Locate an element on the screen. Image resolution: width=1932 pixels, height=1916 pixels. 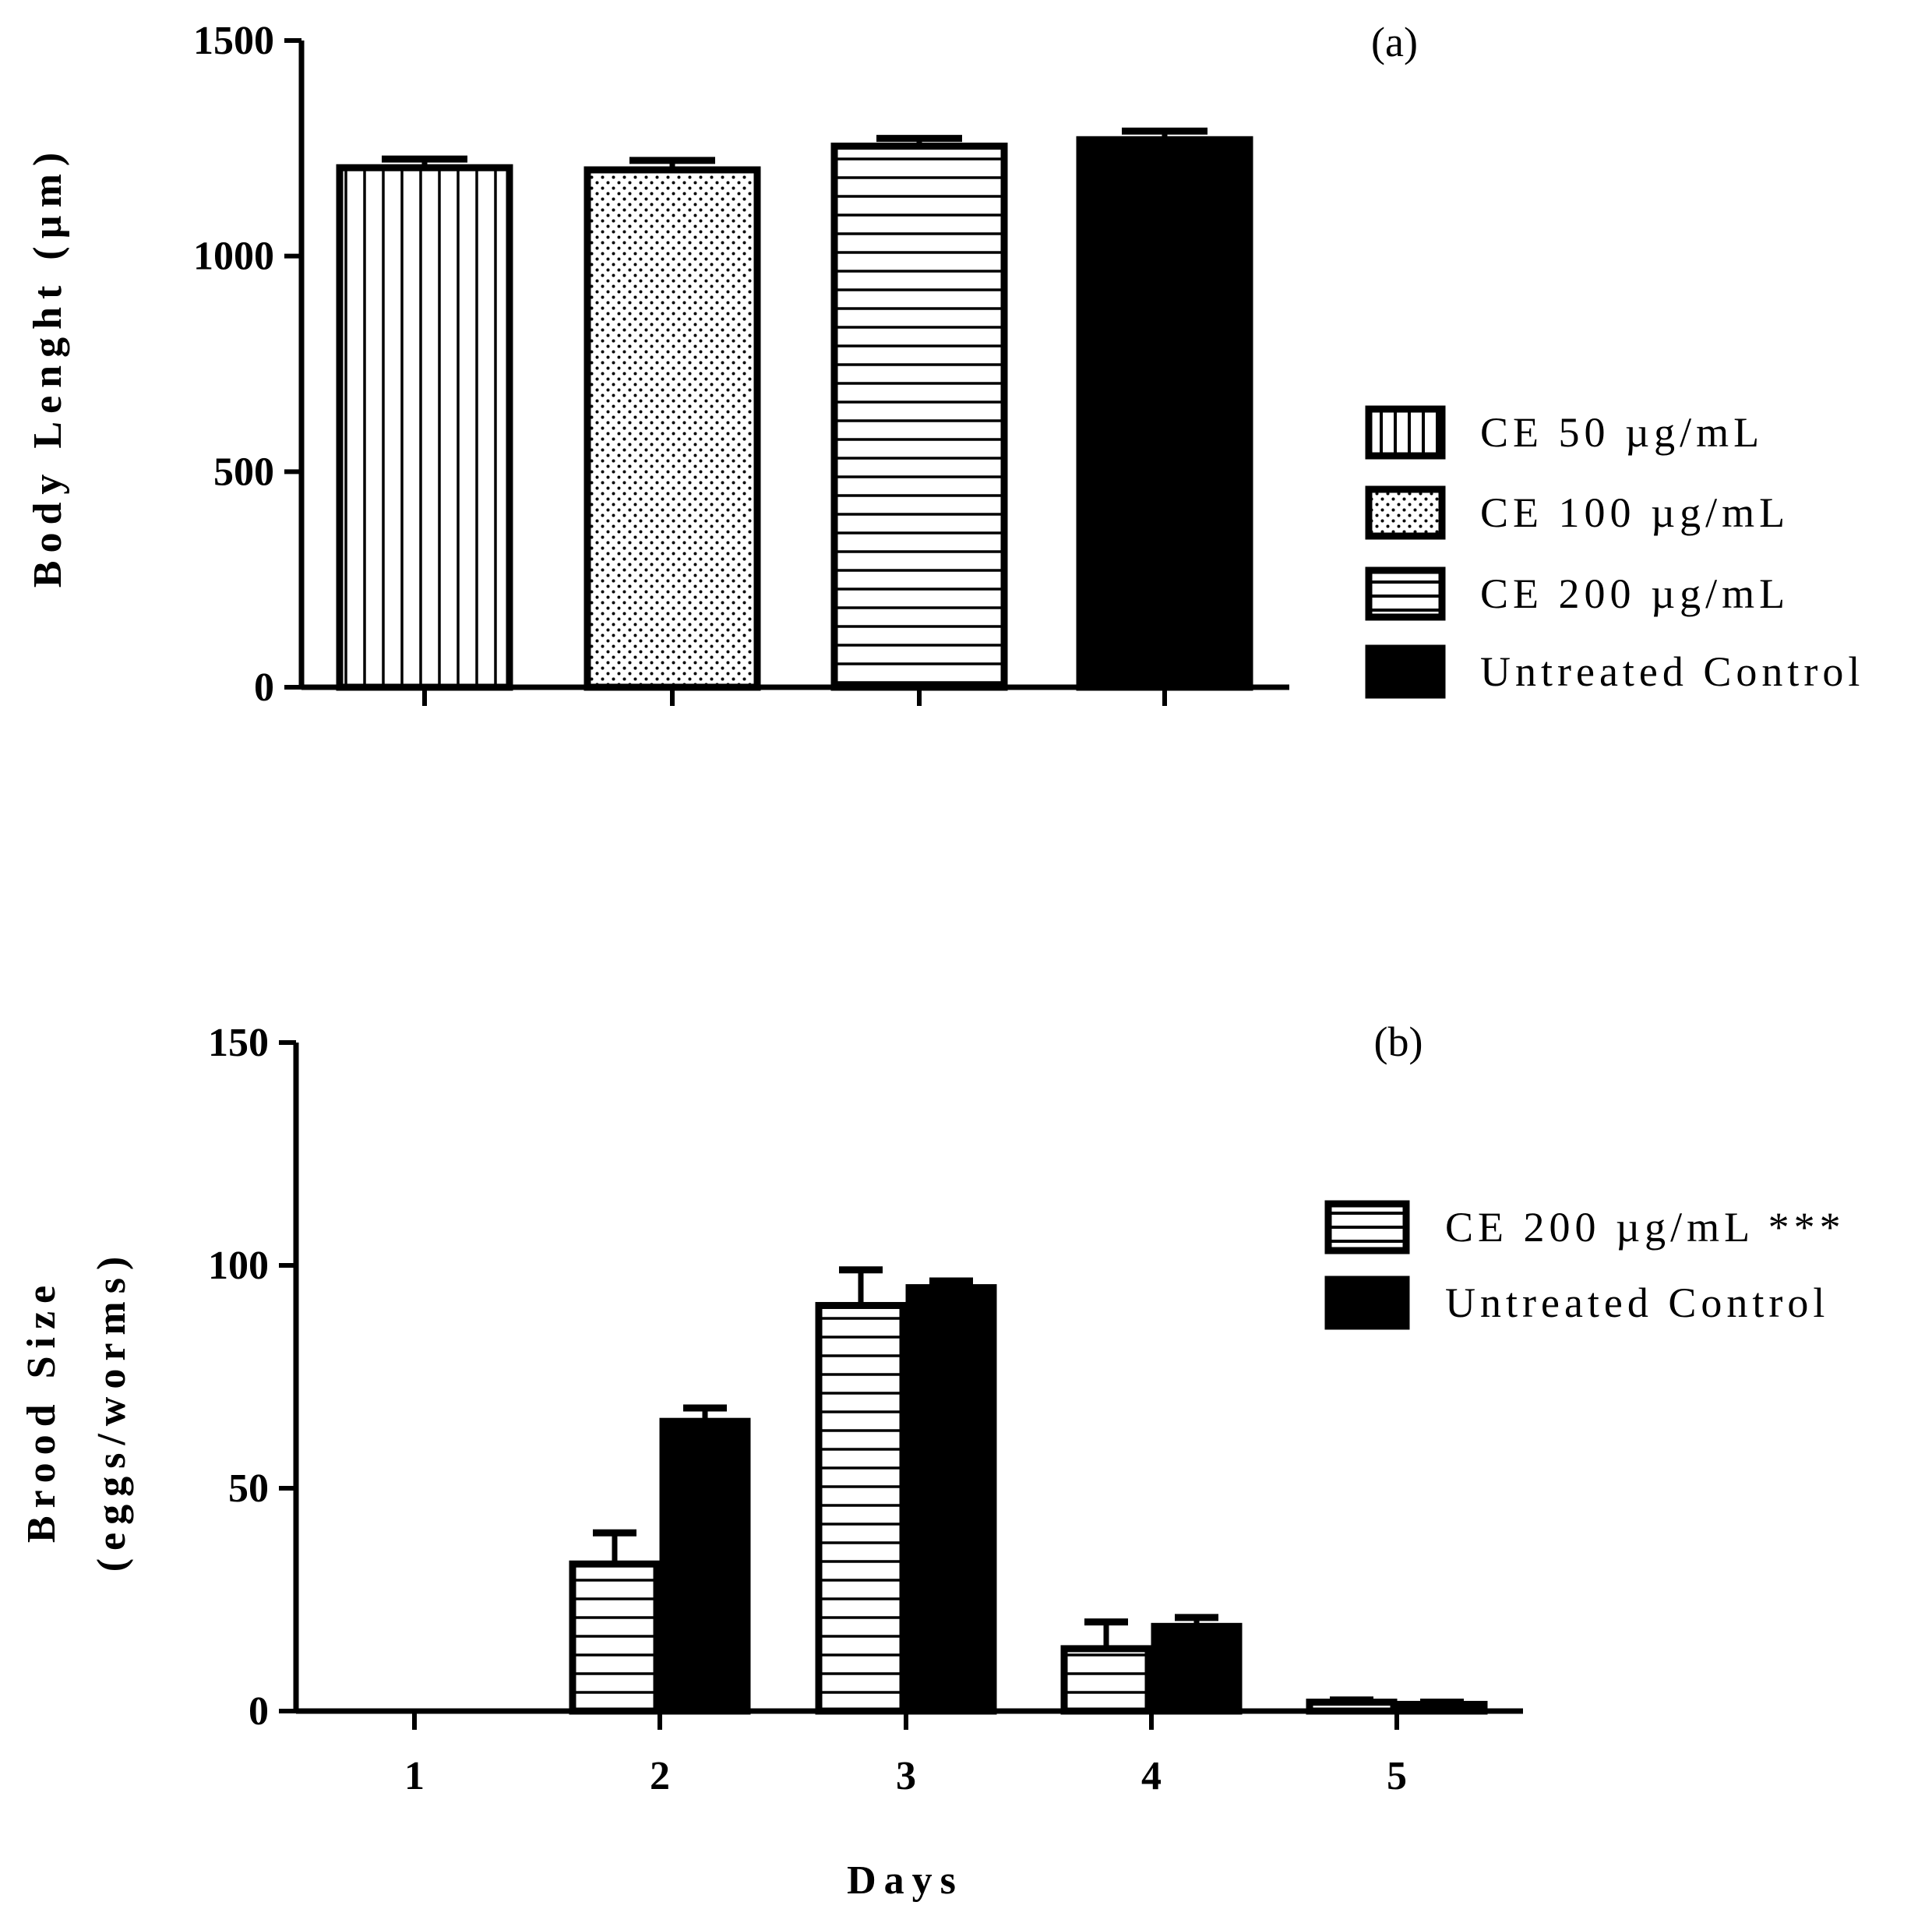
panel-b-x-tick-label: 5 is located at coordinates (1397, 1776).